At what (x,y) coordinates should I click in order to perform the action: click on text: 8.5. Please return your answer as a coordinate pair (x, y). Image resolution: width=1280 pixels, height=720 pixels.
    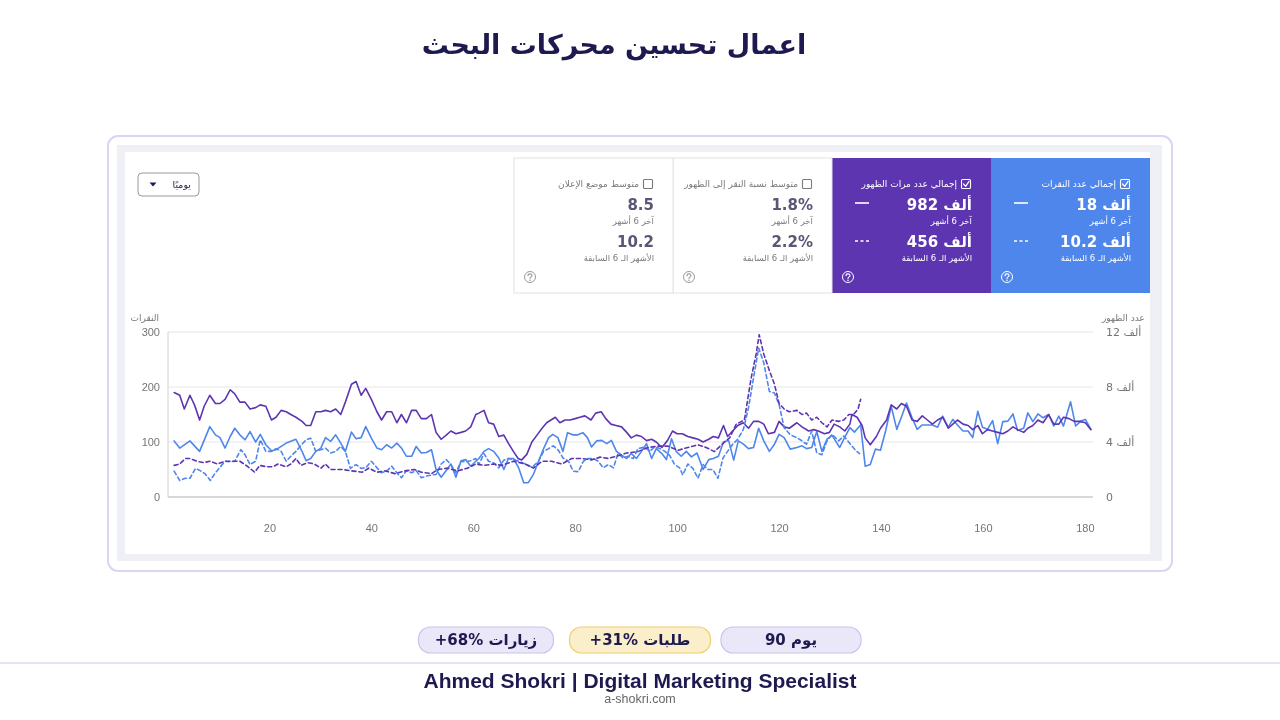
    Looking at the image, I should click on (640, 205).